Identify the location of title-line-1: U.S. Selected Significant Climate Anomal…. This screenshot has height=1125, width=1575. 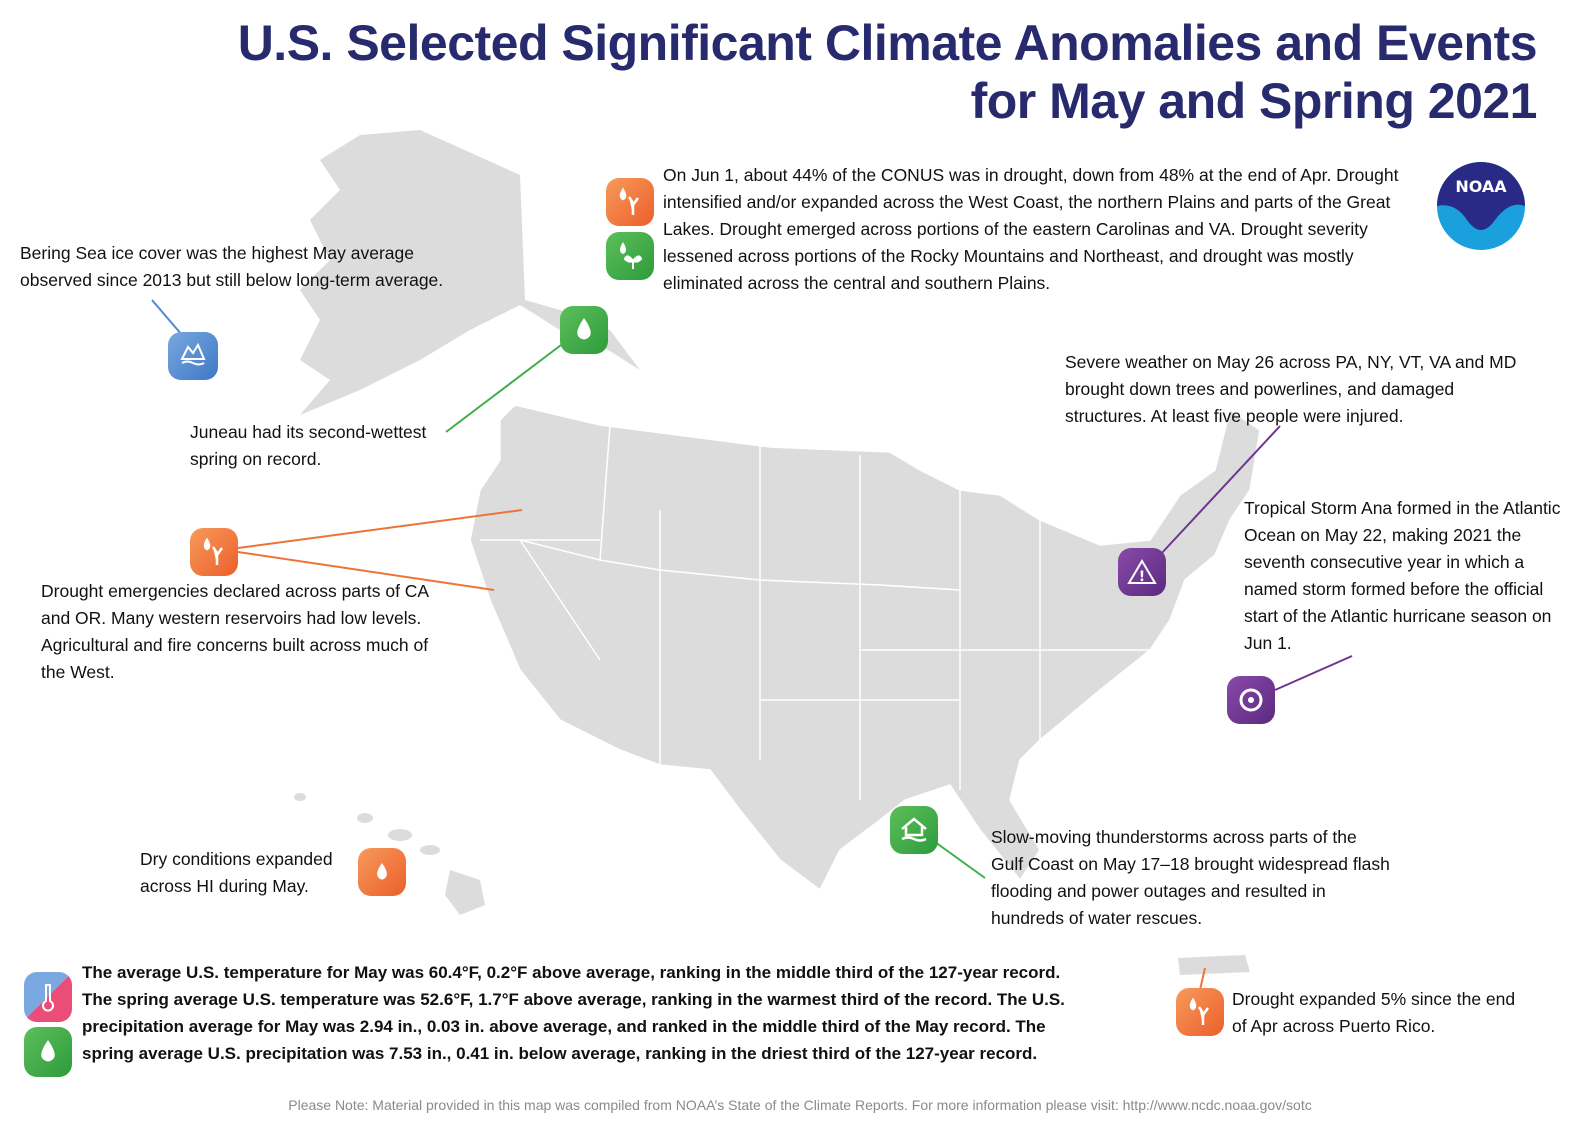
(887, 43).